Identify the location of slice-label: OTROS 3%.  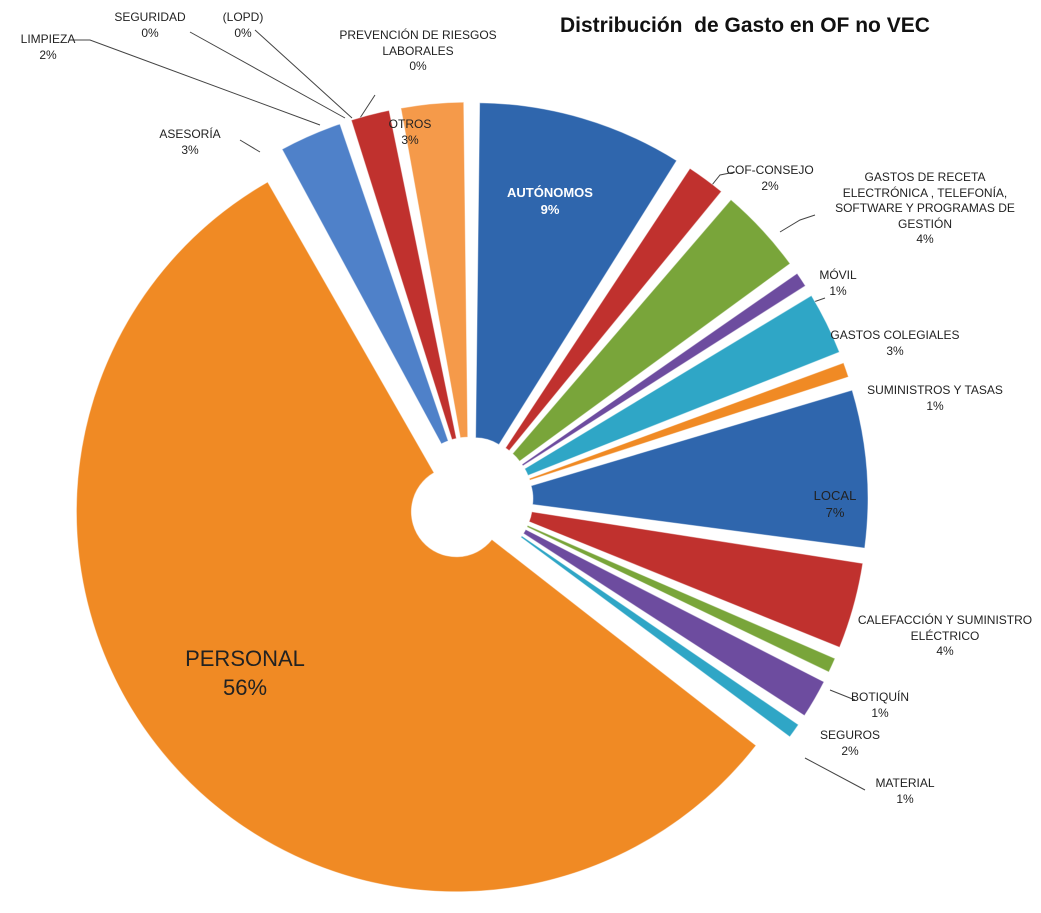
(410, 132).